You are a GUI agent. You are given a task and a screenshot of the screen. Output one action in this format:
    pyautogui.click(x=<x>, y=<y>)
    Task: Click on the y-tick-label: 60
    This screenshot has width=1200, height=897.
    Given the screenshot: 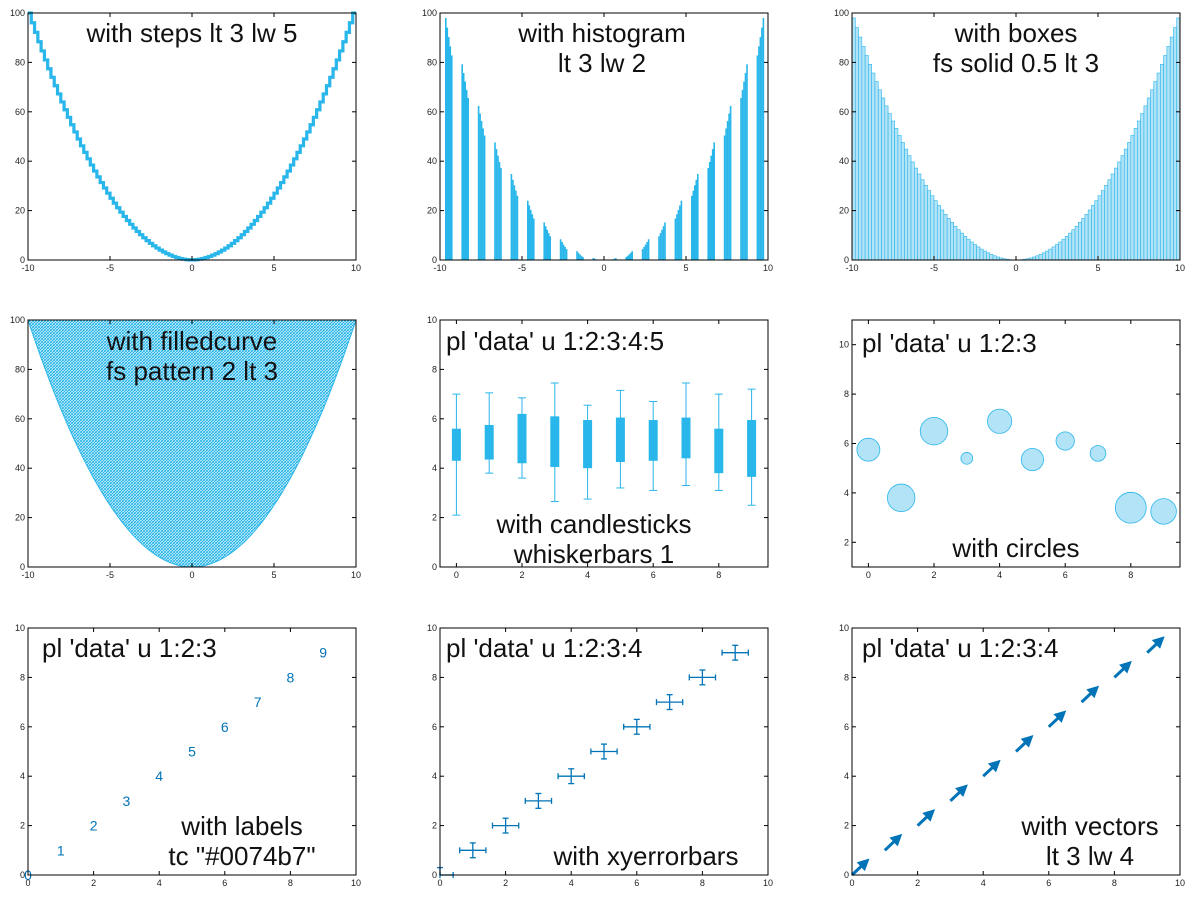 What is the action you would take?
    pyautogui.click(x=432, y=112)
    